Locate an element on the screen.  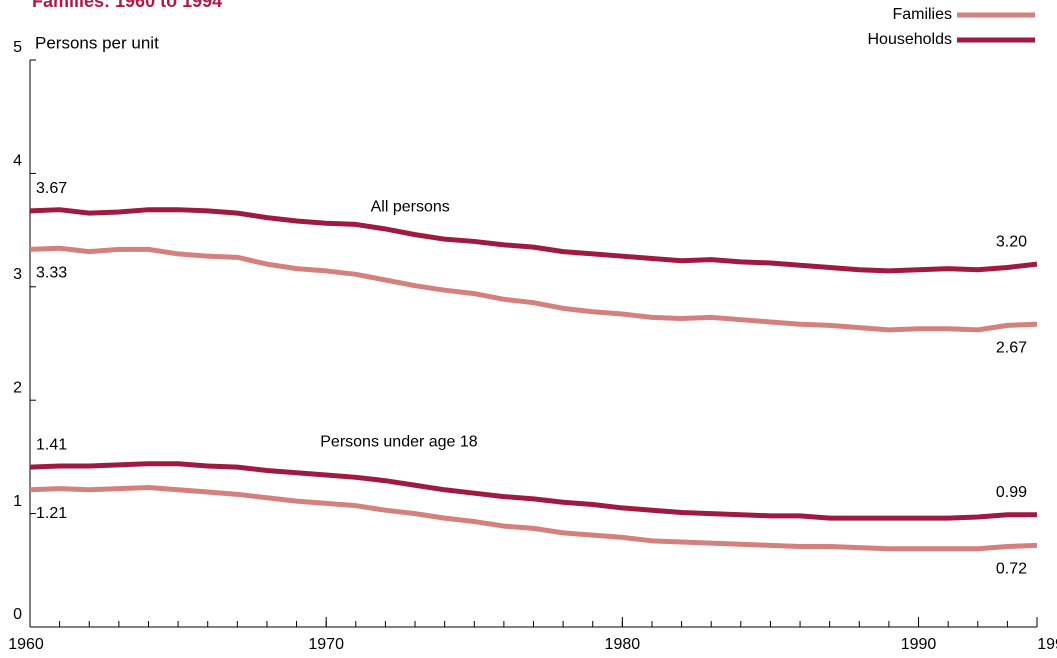
x-tick-label: 1980 is located at coordinates (623, 644).